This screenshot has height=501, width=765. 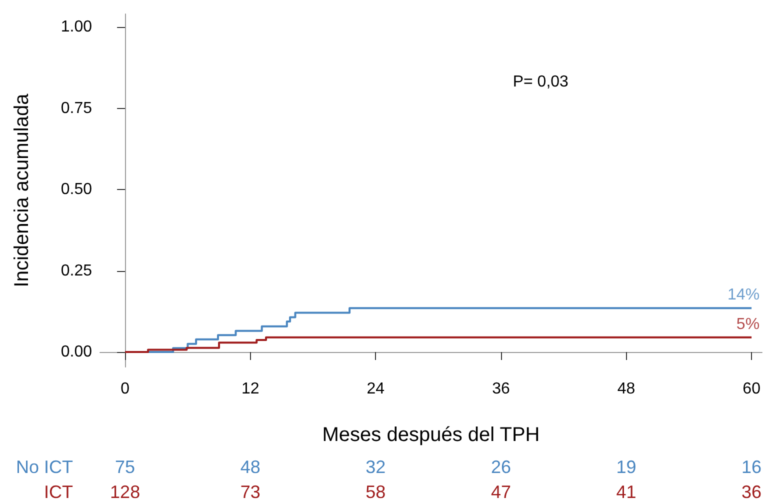 I want to click on text: 58, so click(x=376, y=491).